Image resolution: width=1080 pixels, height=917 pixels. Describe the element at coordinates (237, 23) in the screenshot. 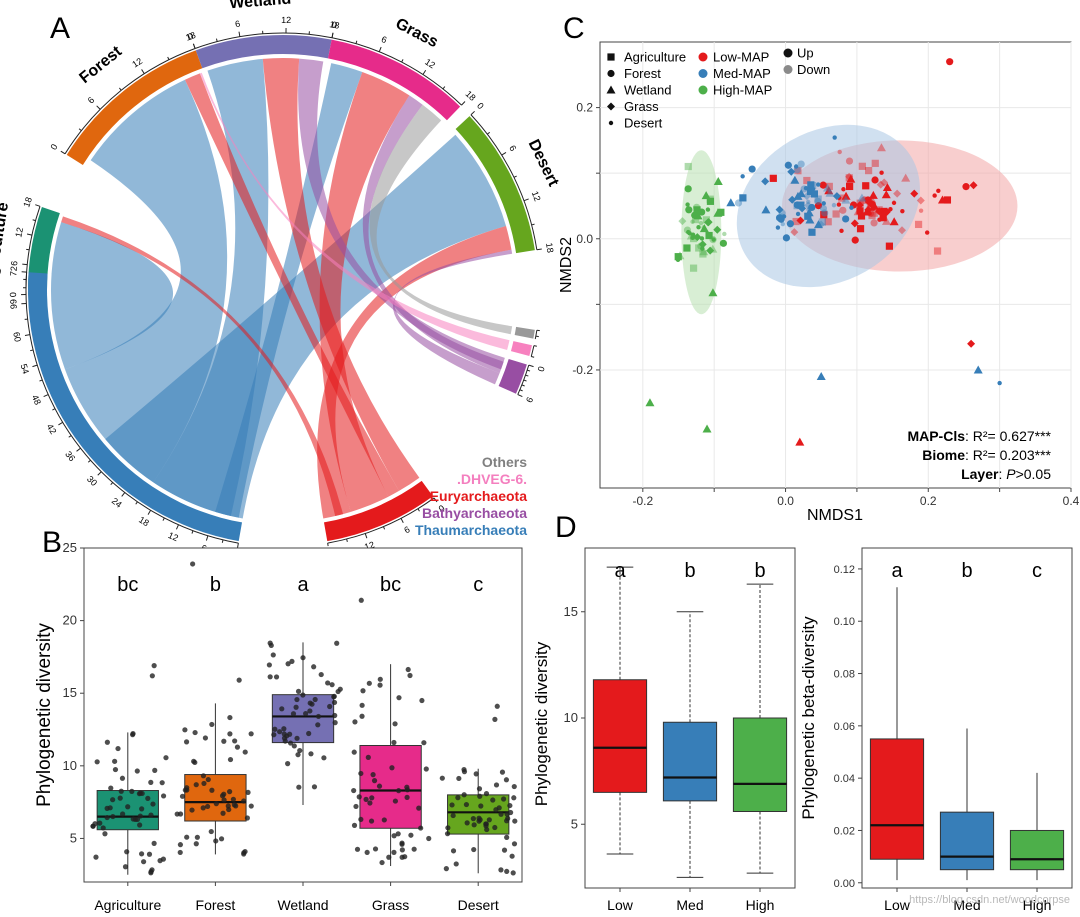

I see `sector-tick-label: 6` at that location.